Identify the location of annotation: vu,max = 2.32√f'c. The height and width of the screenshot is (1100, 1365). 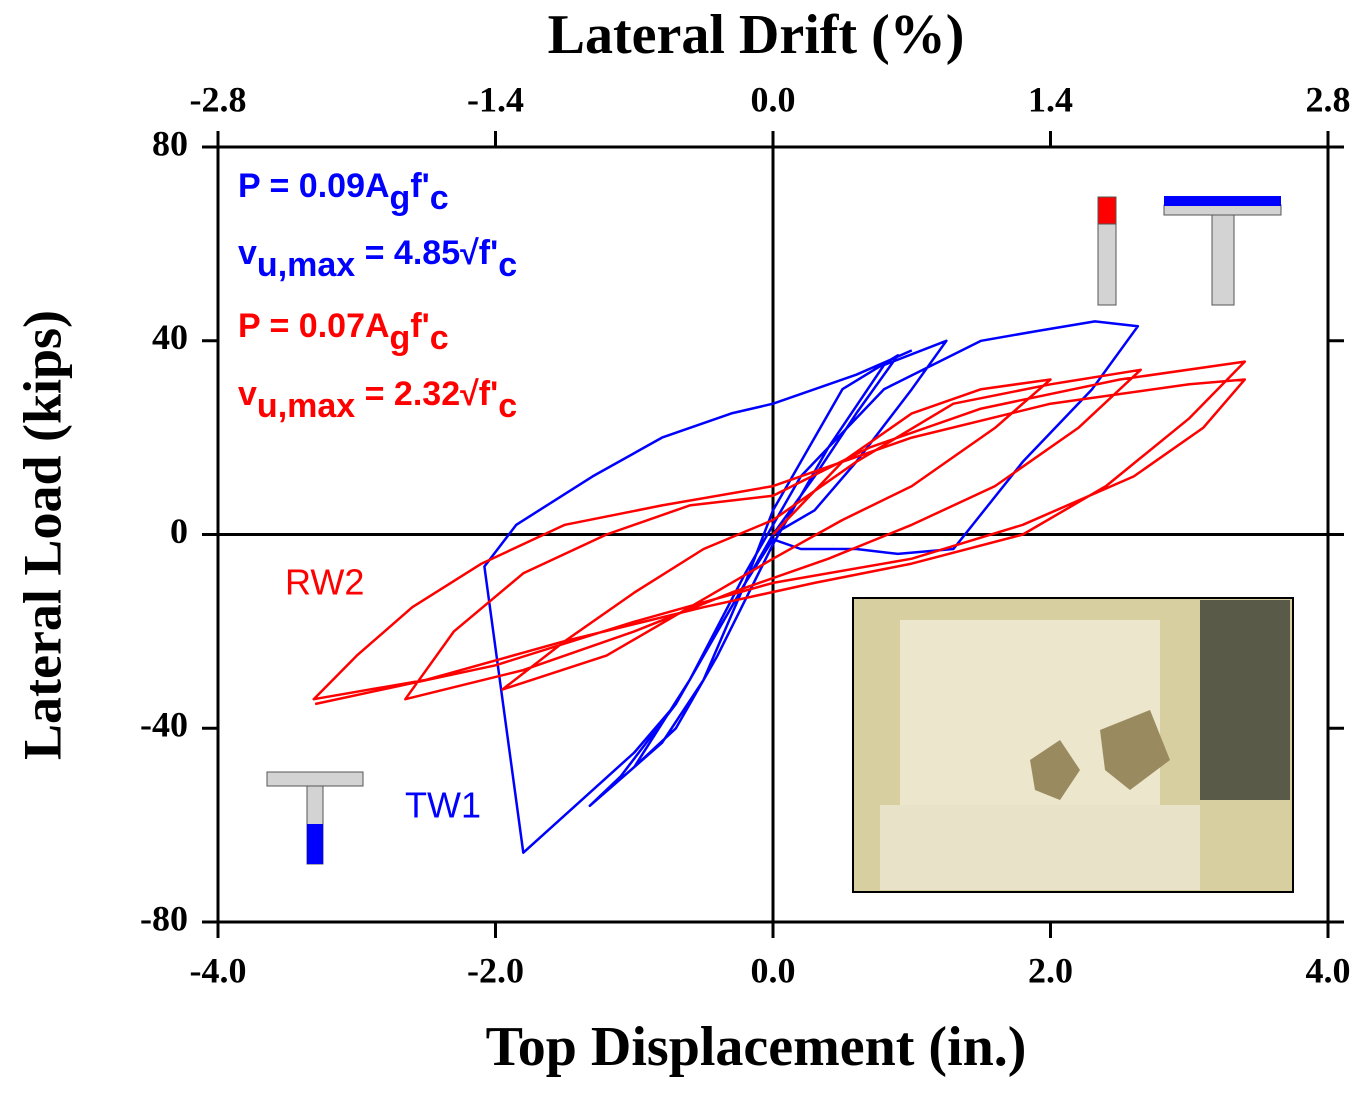
(377, 400).